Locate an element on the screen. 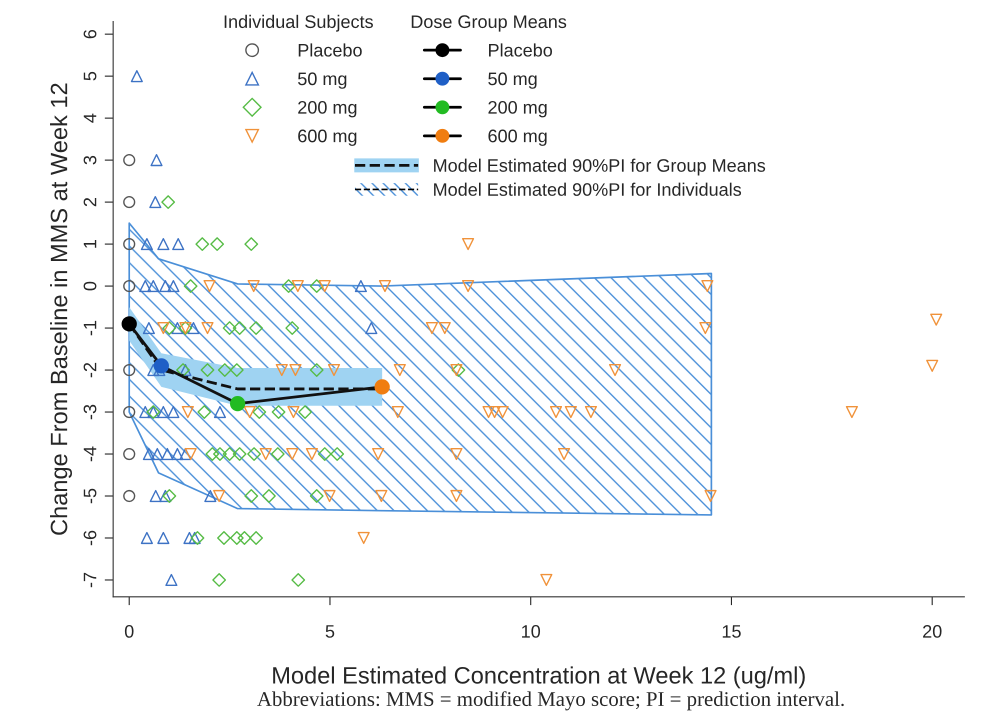 Image resolution: width=984 pixels, height=719 pixels. legend-label: Model Estimated 90%PI for Group Means is located at coordinates (600, 167).